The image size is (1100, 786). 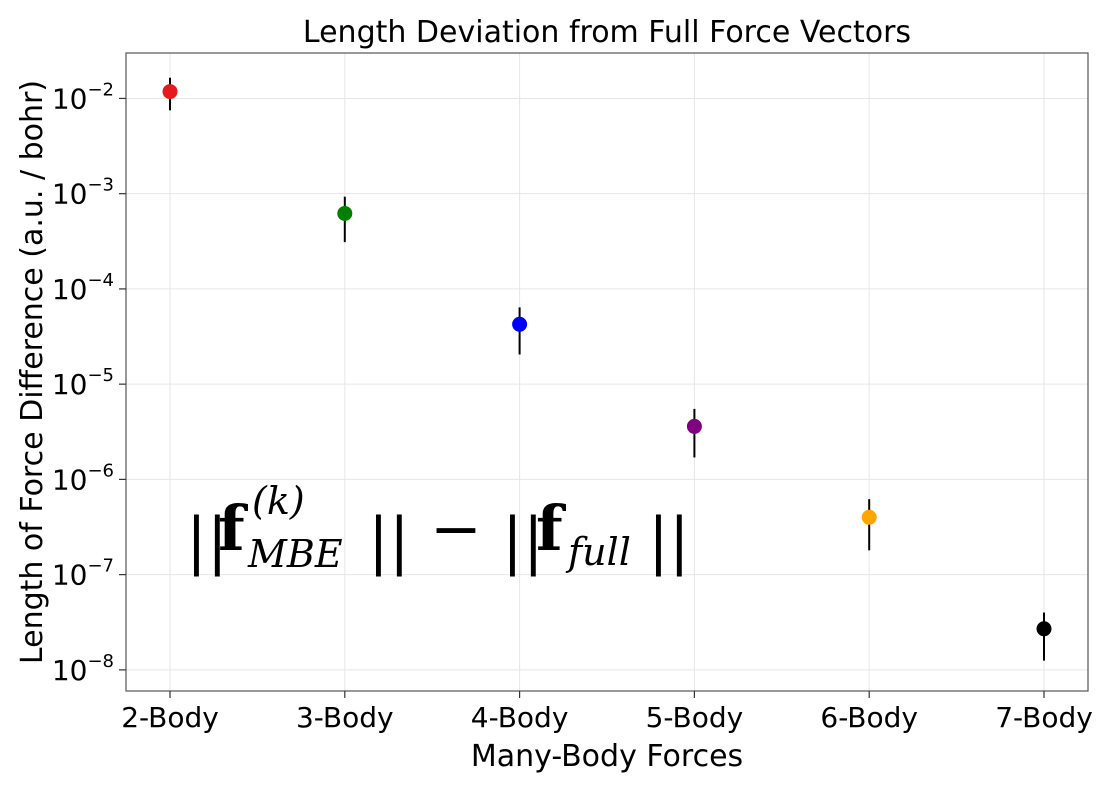 What do you see at coordinates (83, 97) in the screenshot?
I see `y-tick-label: 10⁻²` at bounding box center [83, 97].